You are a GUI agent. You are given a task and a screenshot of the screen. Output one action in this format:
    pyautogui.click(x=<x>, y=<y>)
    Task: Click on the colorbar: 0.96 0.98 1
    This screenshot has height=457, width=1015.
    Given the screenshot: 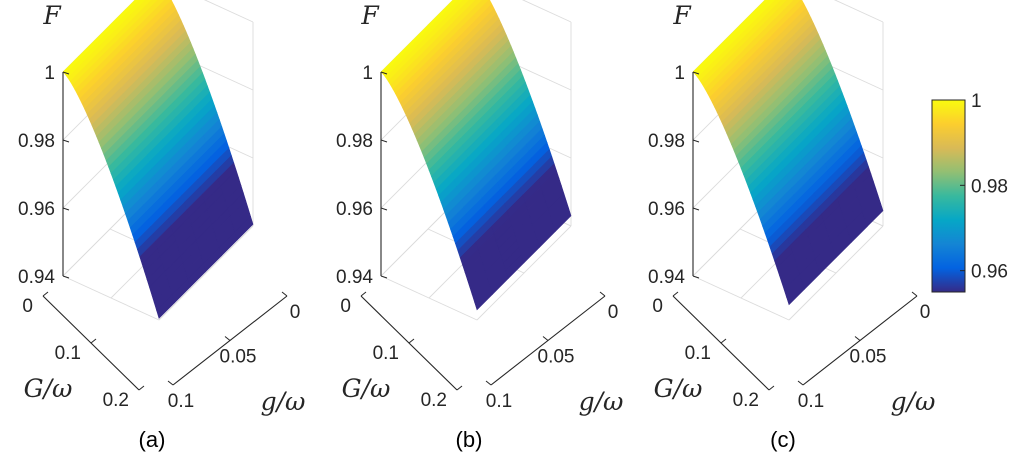 What is the action you would take?
    pyautogui.click(x=969, y=192)
    